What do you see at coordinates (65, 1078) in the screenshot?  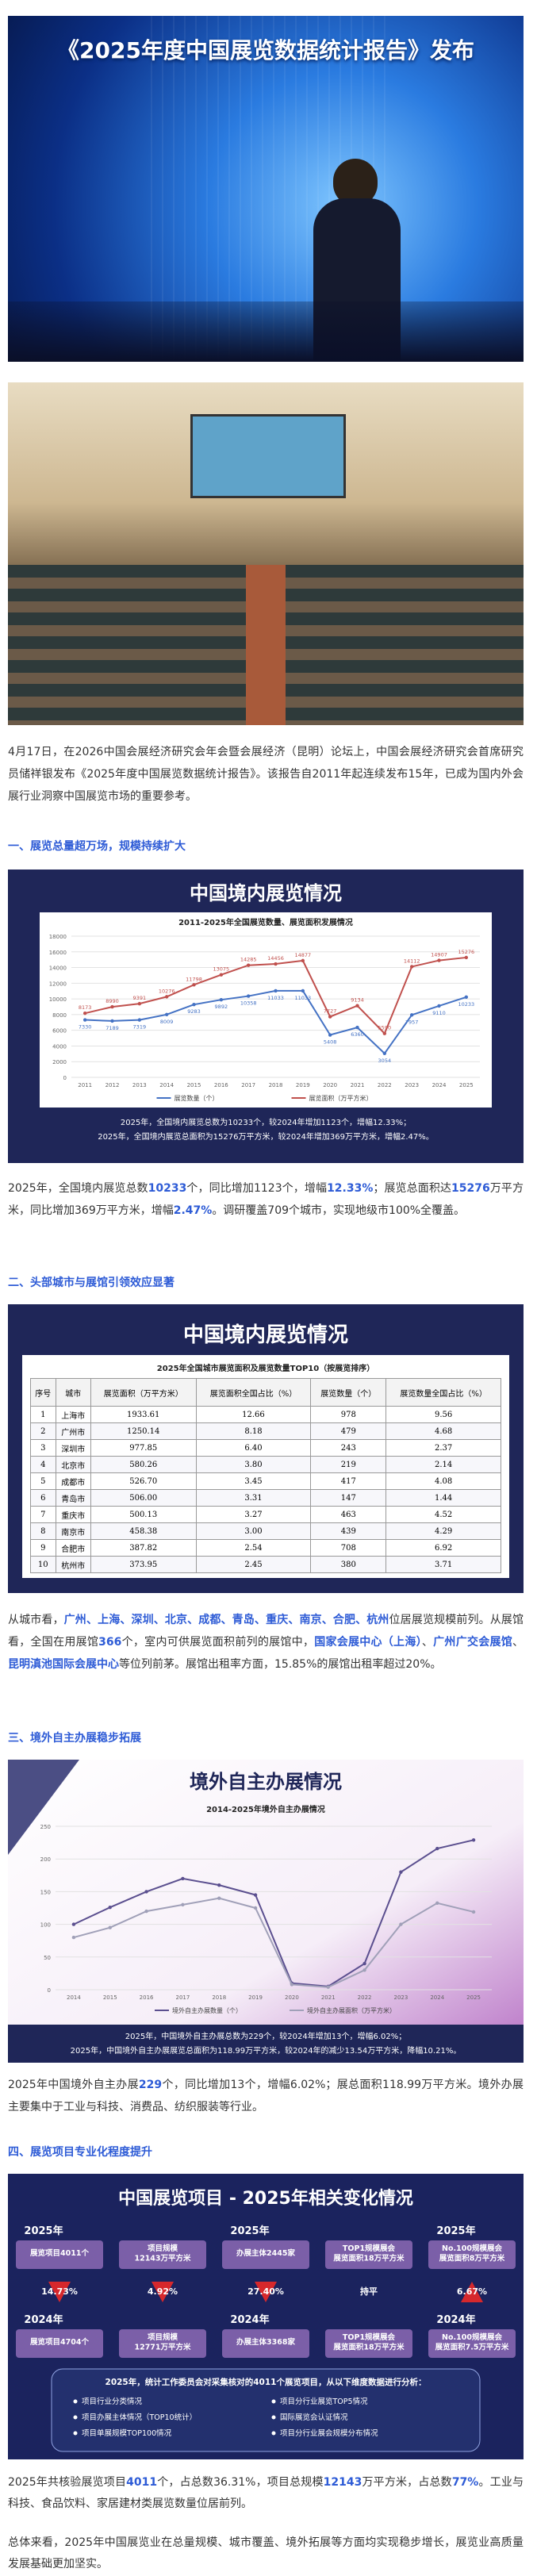 I see `y-tick-label: 0` at bounding box center [65, 1078].